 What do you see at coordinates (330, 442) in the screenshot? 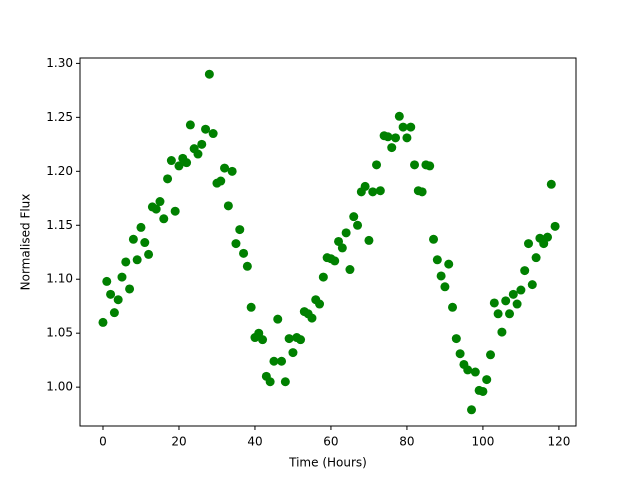
I see `x-tick-label: 60` at bounding box center [330, 442].